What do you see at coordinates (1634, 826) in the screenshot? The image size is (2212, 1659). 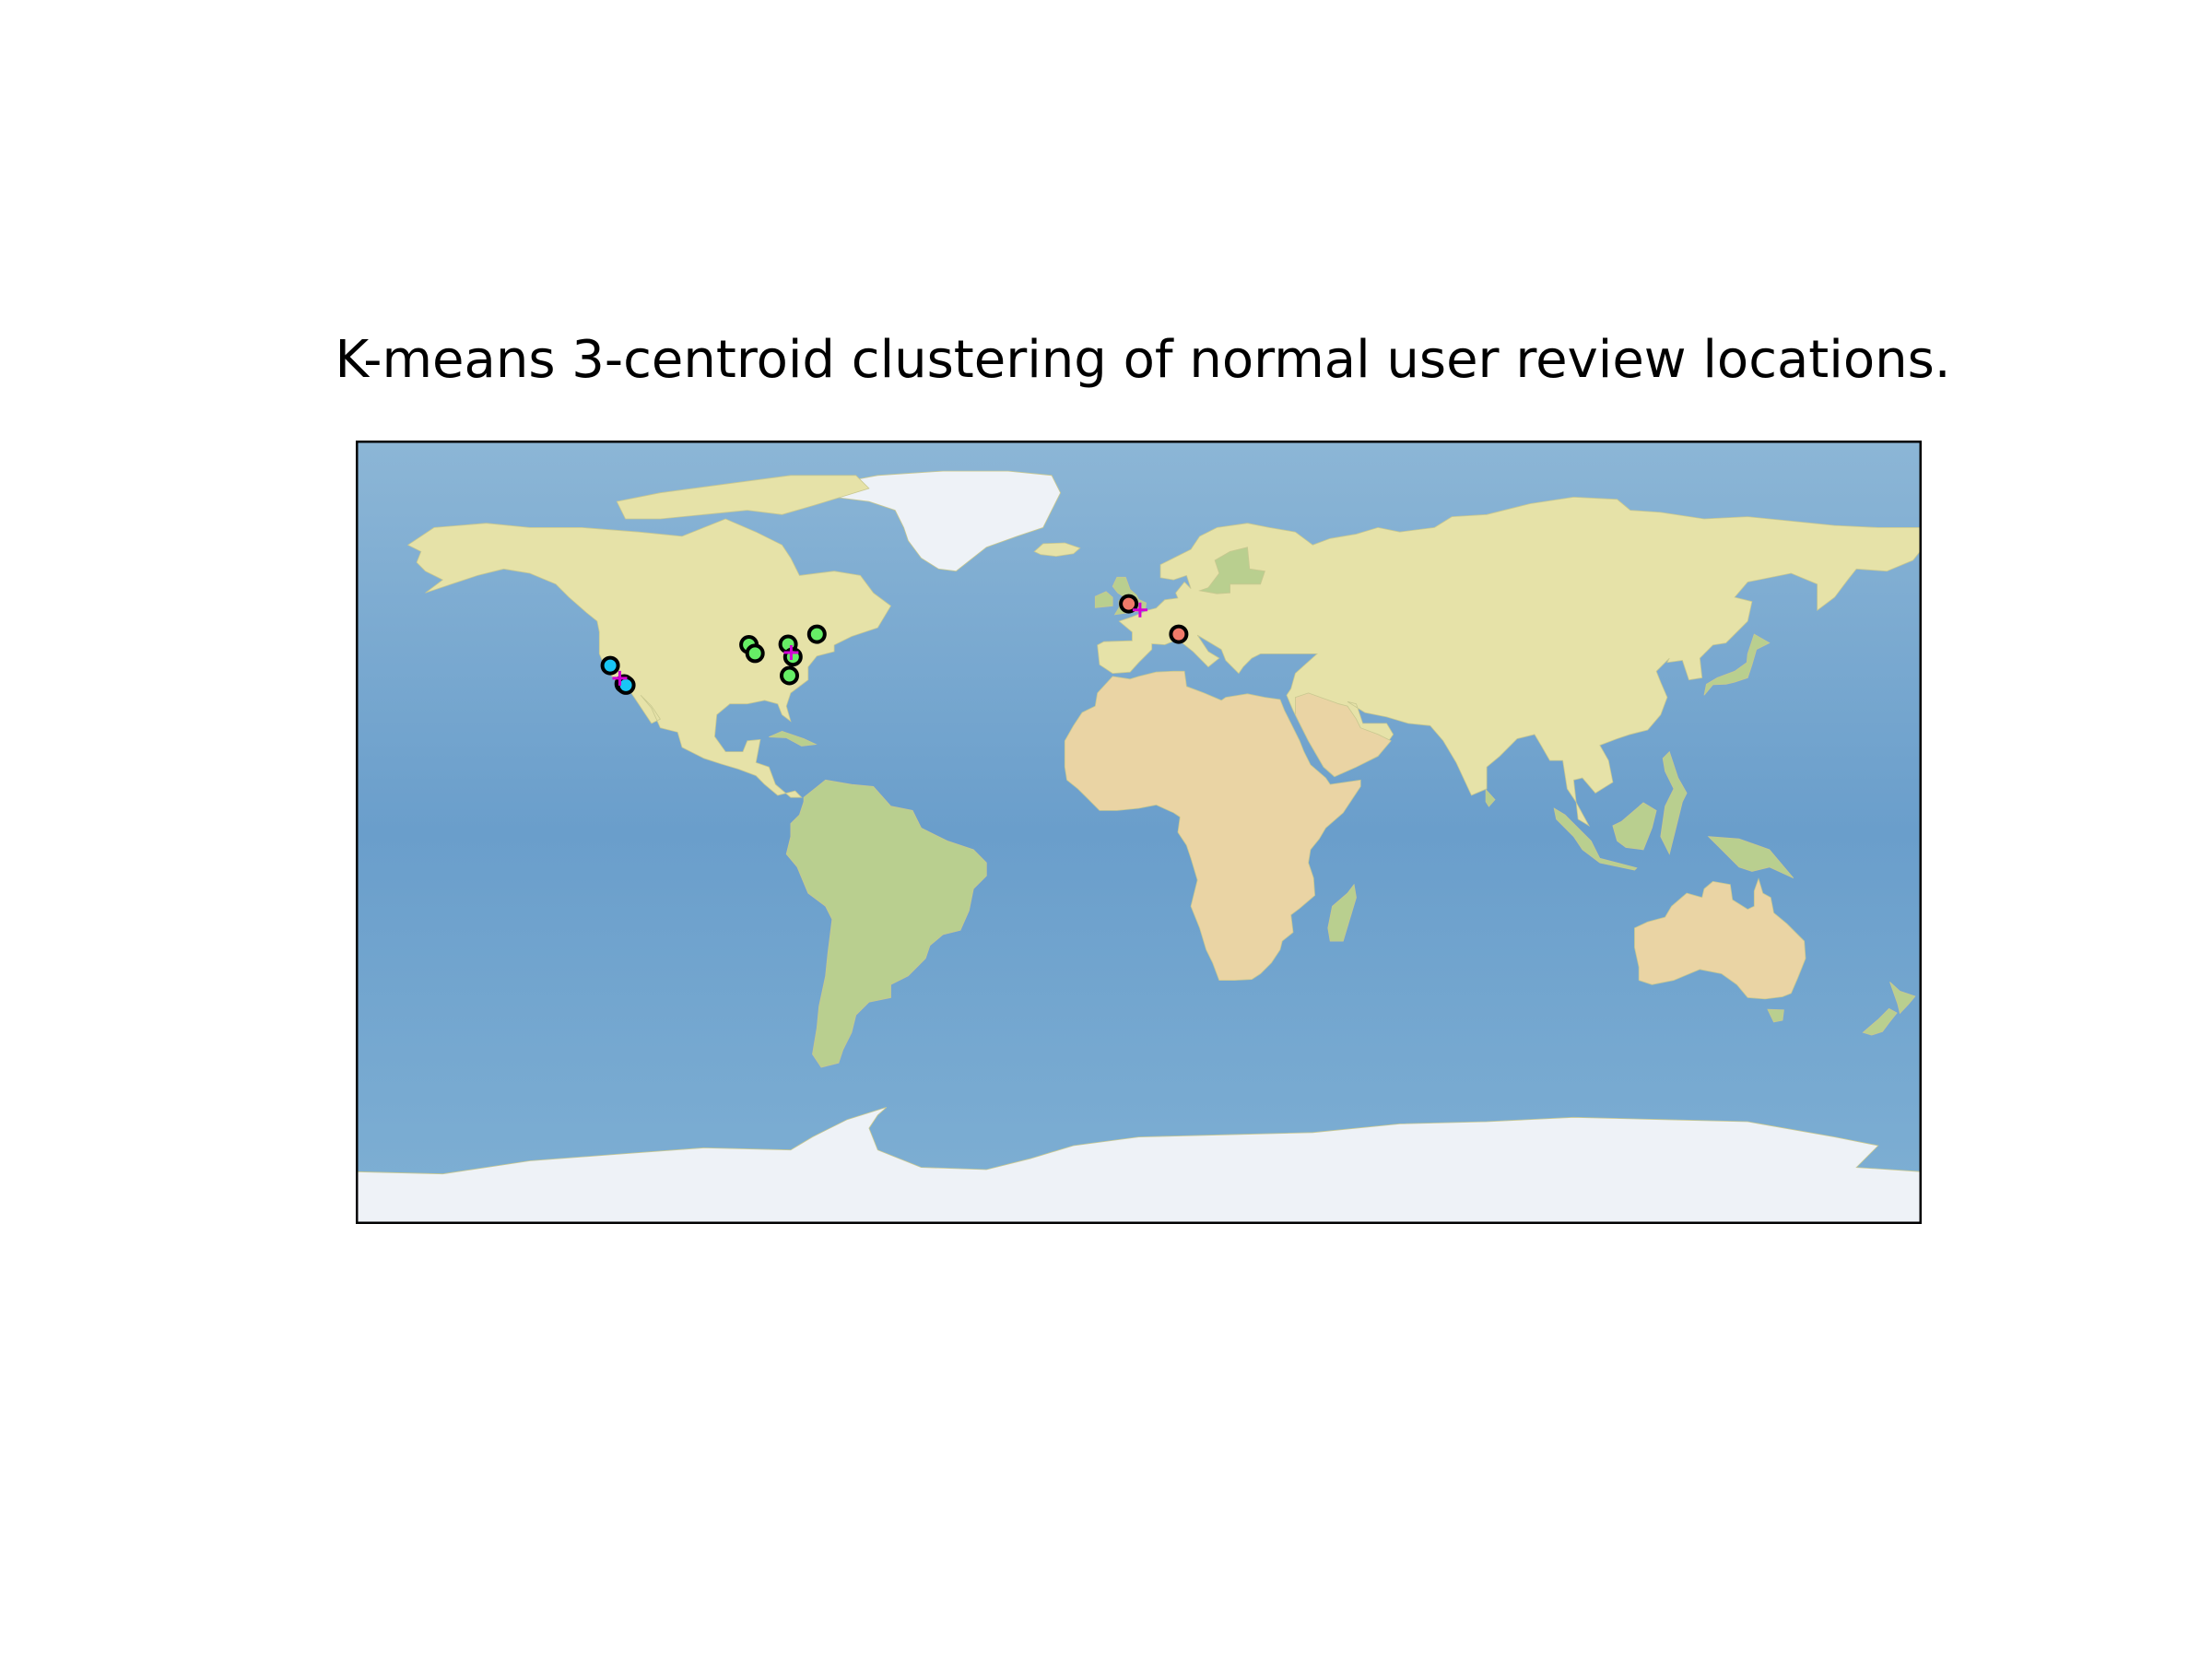 I see `land-borneo` at bounding box center [1634, 826].